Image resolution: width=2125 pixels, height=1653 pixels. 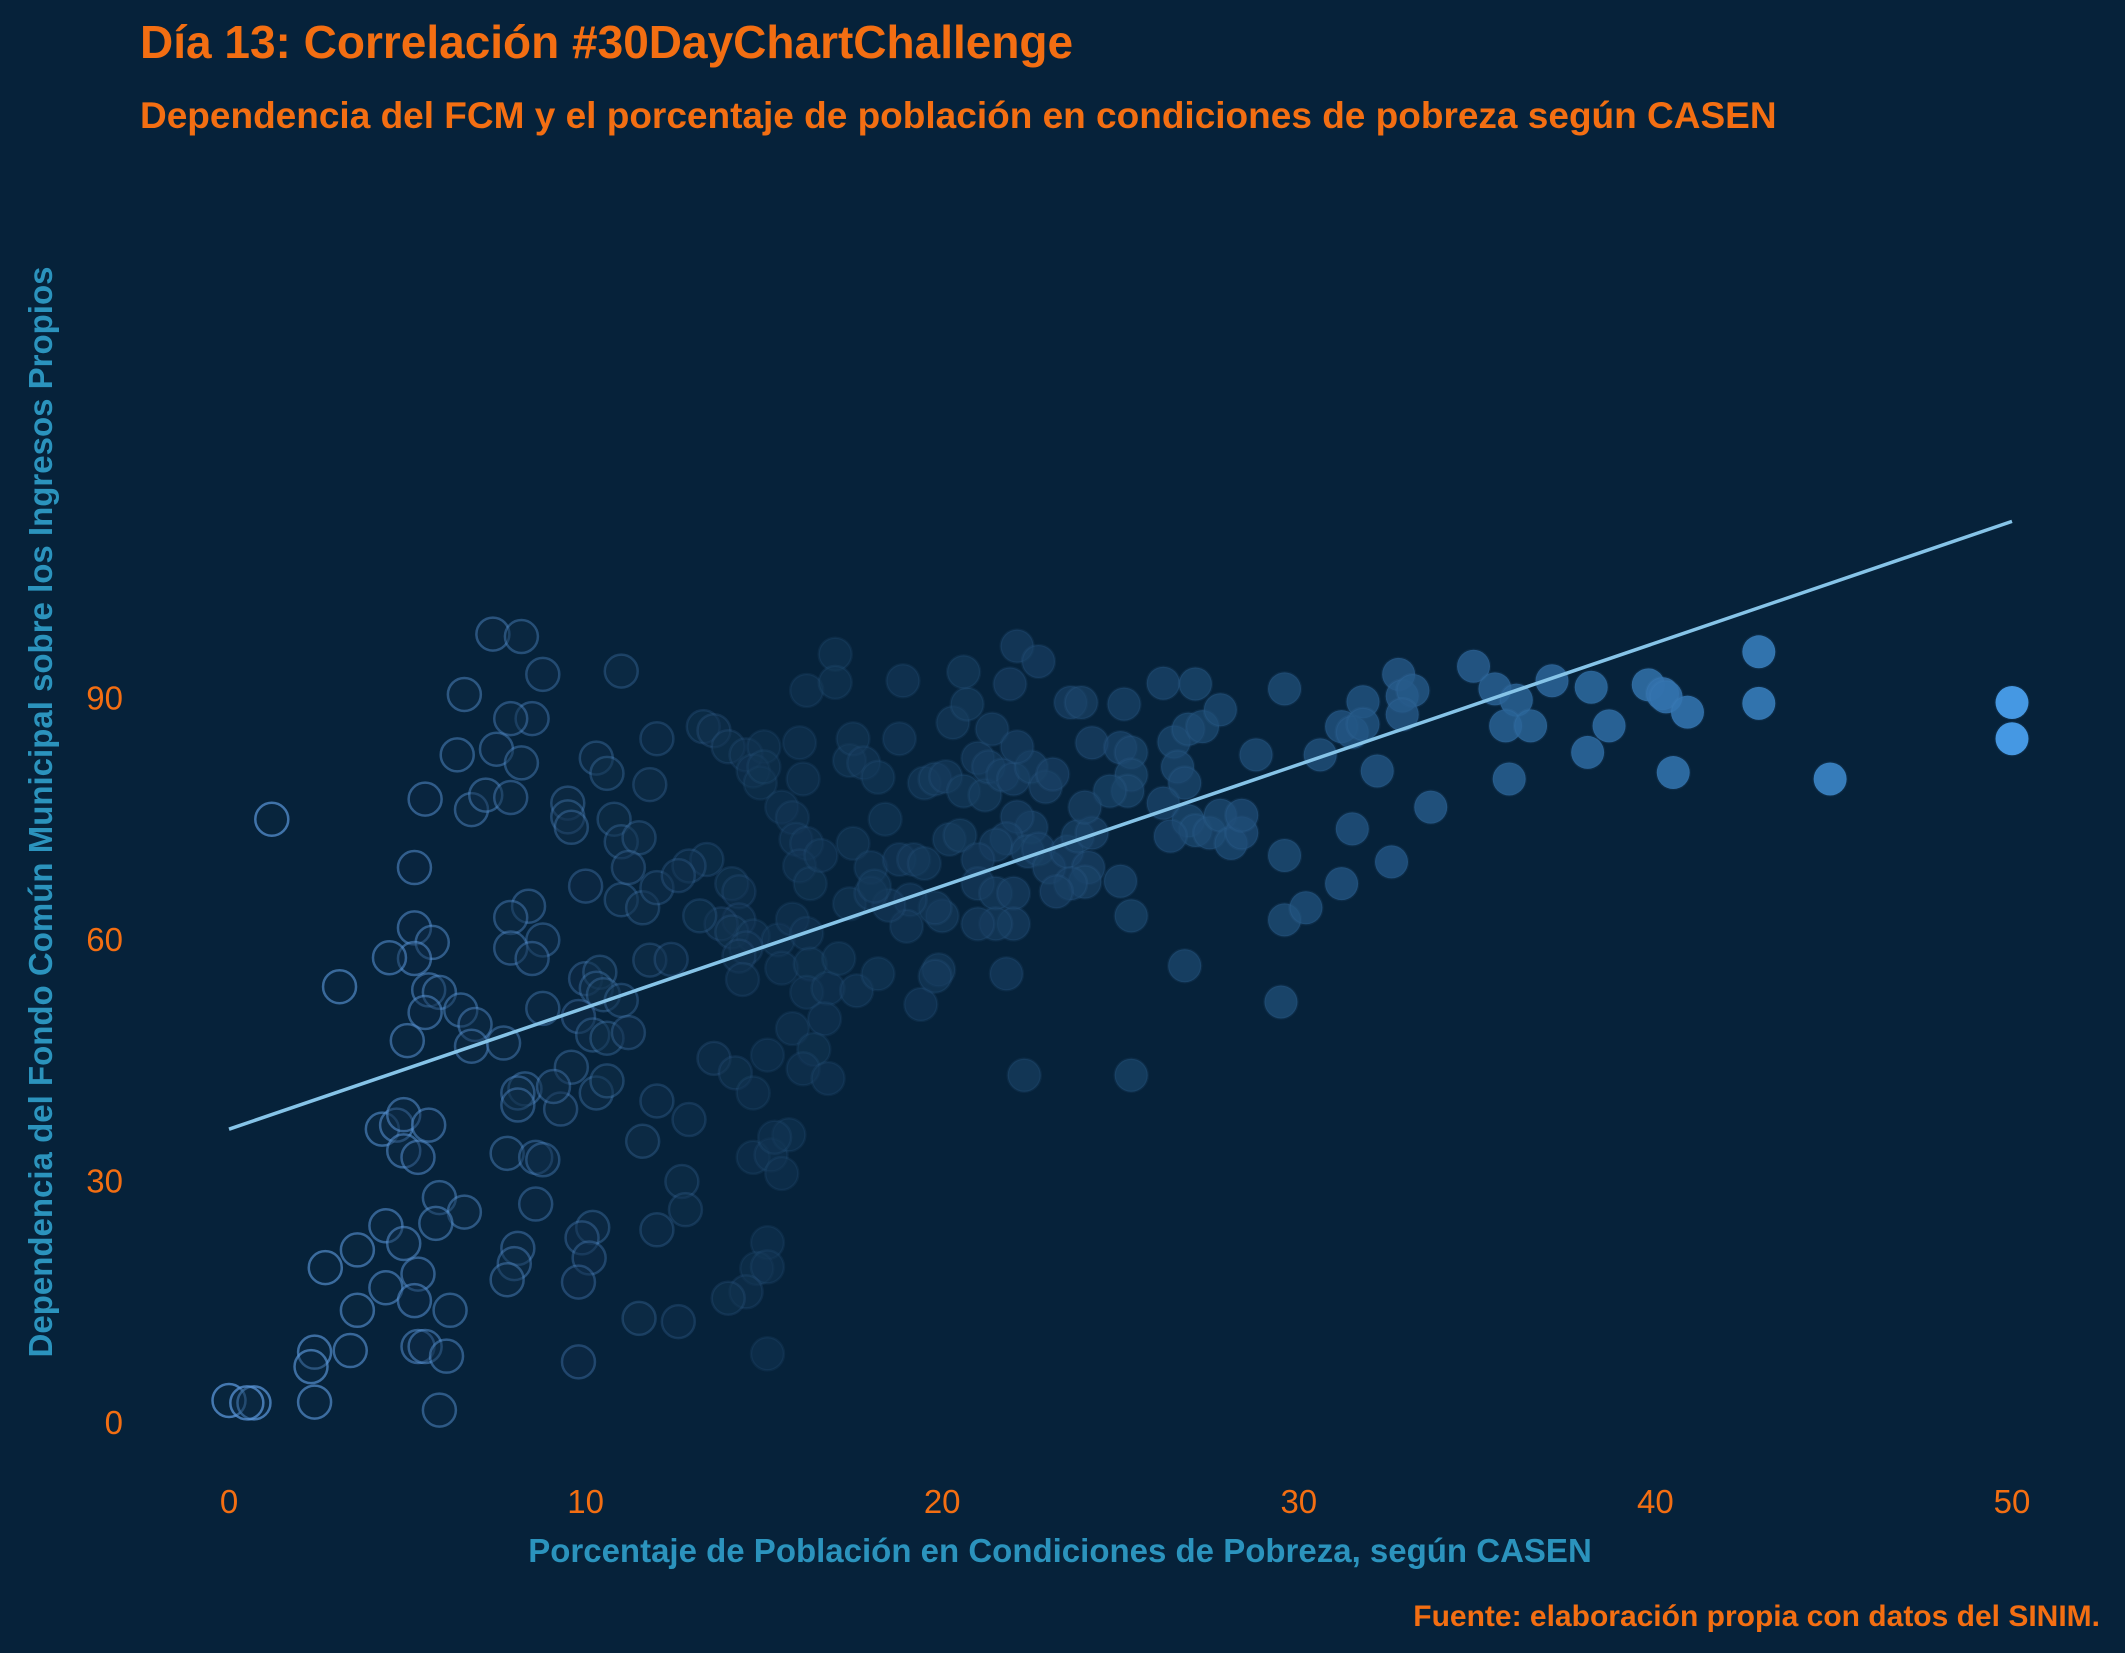 I want to click on y-tick-label: 60, so click(x=104, y=939).